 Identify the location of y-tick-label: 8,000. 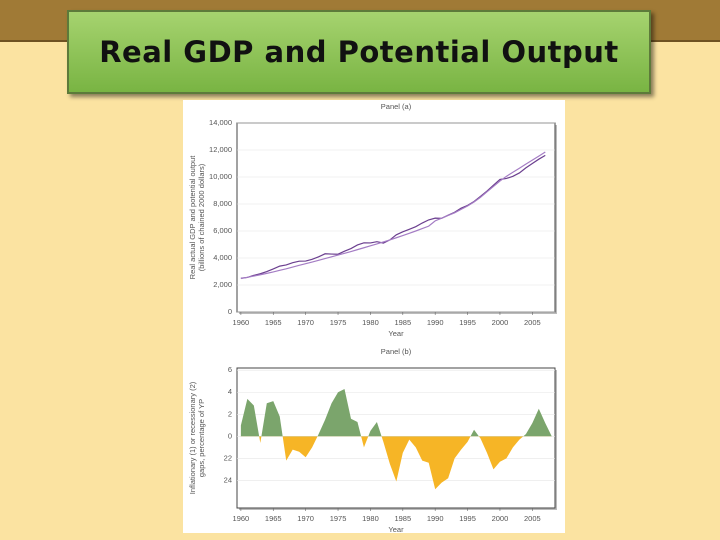
(222, 203).